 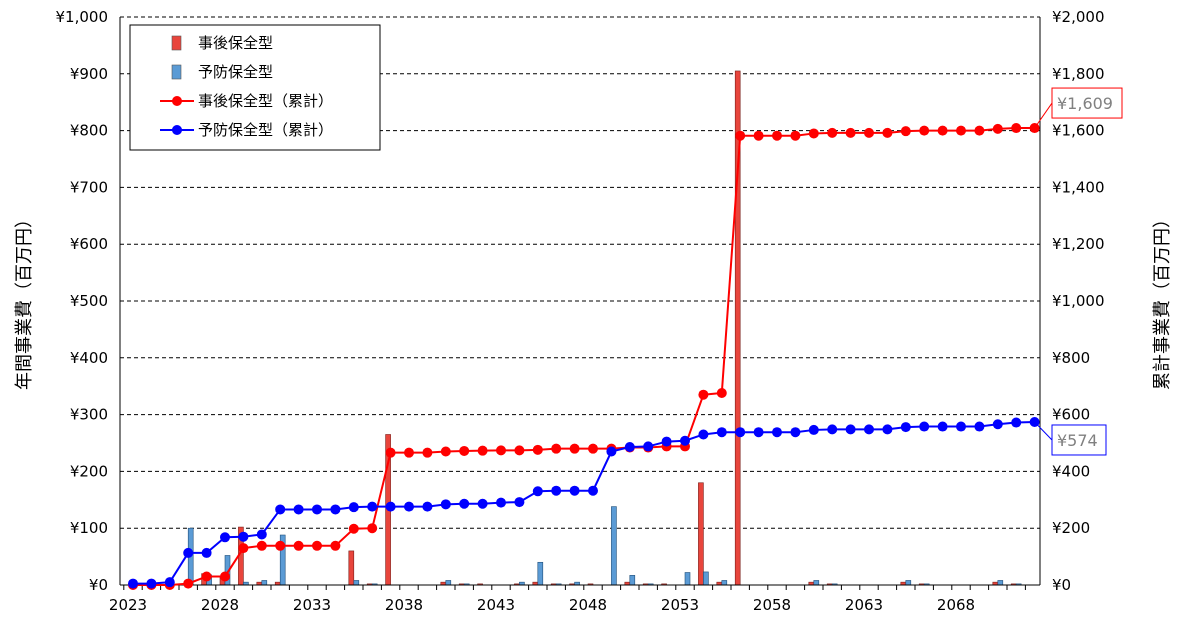 What do you see at coordinates (956, 605) in the screenshot?
I see `x-tick-label: 2068` at bounding box center [956, 605].